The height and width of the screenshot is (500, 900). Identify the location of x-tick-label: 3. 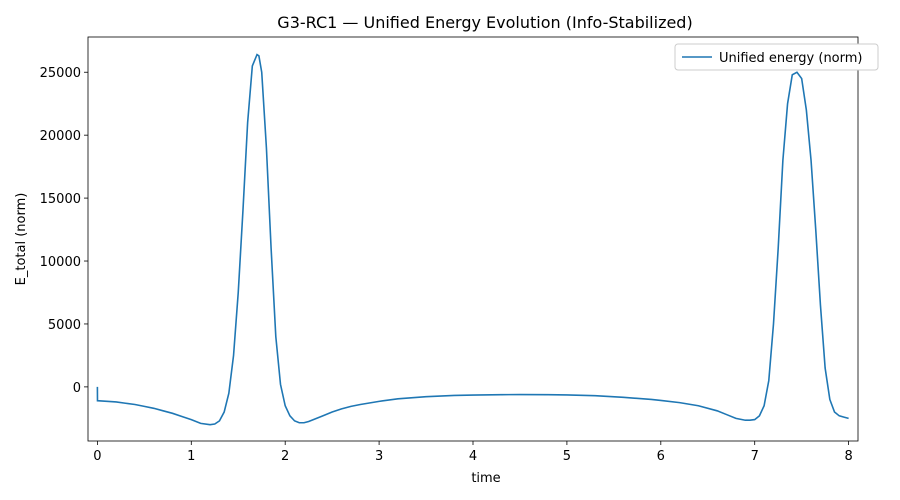
(379, 456).